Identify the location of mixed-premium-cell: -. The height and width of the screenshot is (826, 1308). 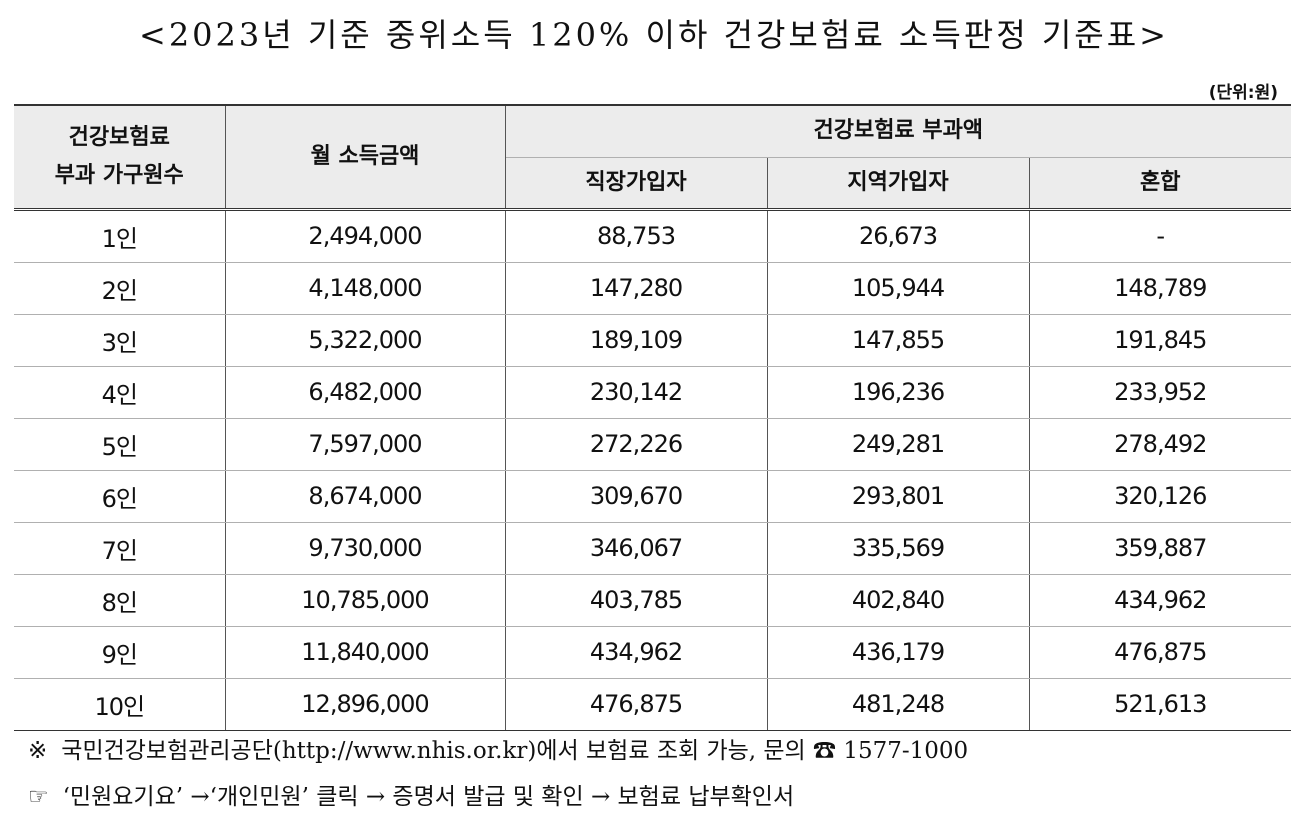
(1160, 236).